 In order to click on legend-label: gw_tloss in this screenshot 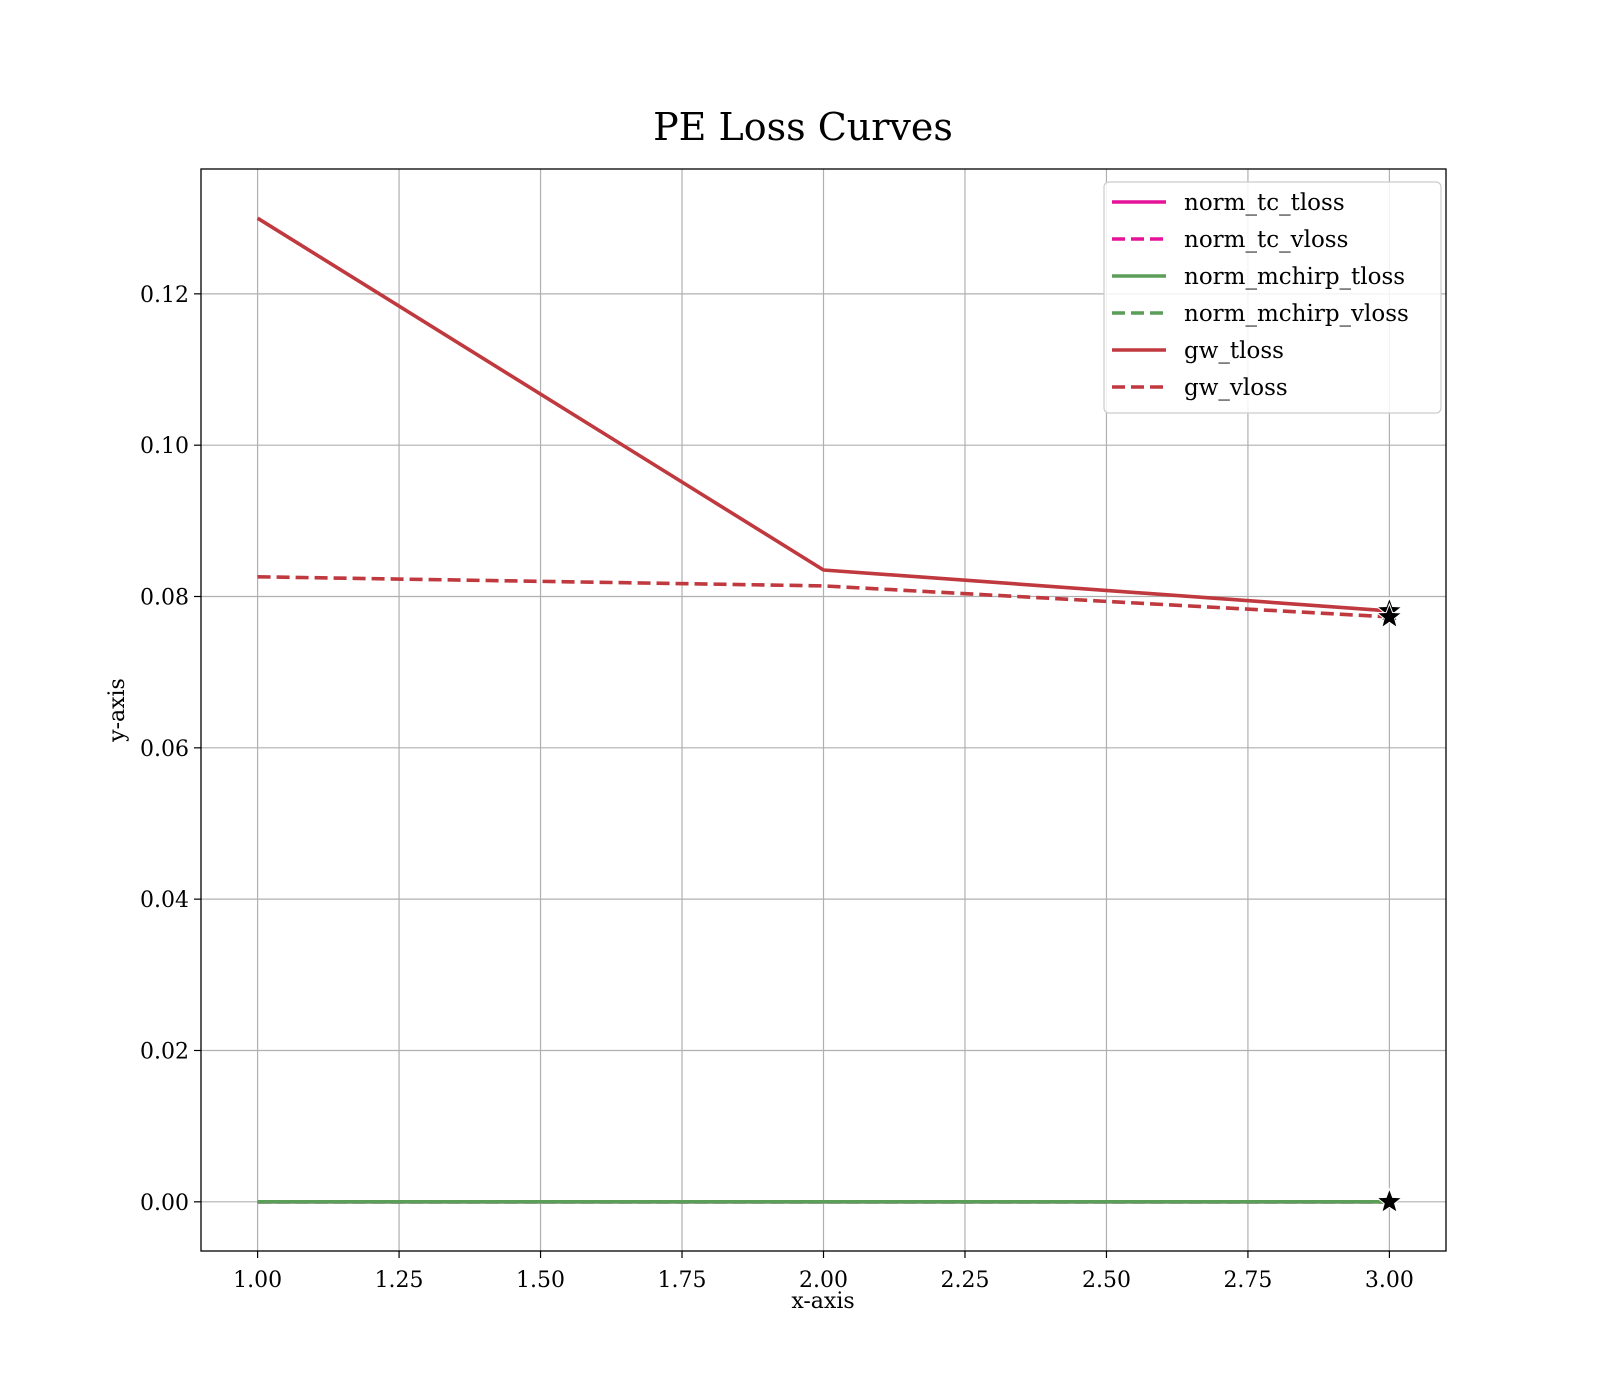, I will do `click(1234, 351)`.